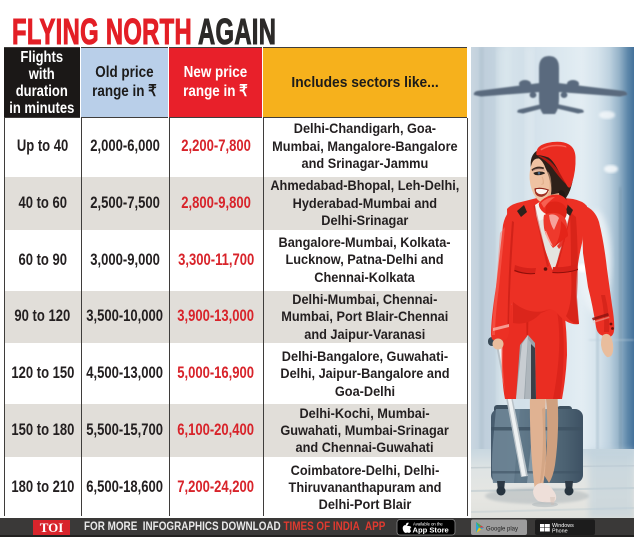 This screenshot has width=634, height=537. What do you see at coordinates (502, 530) in the screenshot?
I see `svg-text: Google play` at bounding box center [502, 530].